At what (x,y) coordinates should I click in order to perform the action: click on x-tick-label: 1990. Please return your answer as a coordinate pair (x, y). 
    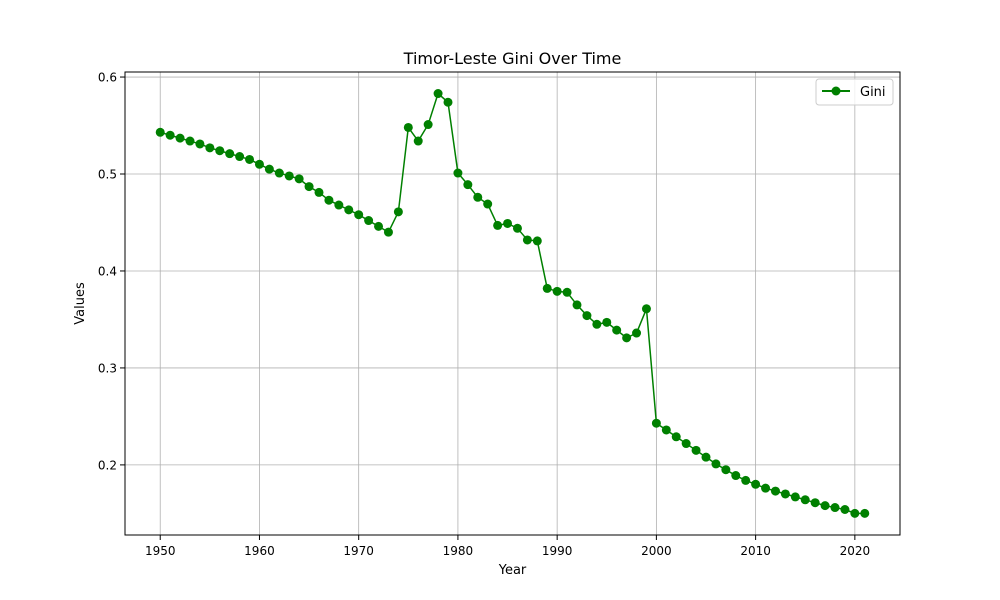
    Looking at the image, I should click on (557, 551).